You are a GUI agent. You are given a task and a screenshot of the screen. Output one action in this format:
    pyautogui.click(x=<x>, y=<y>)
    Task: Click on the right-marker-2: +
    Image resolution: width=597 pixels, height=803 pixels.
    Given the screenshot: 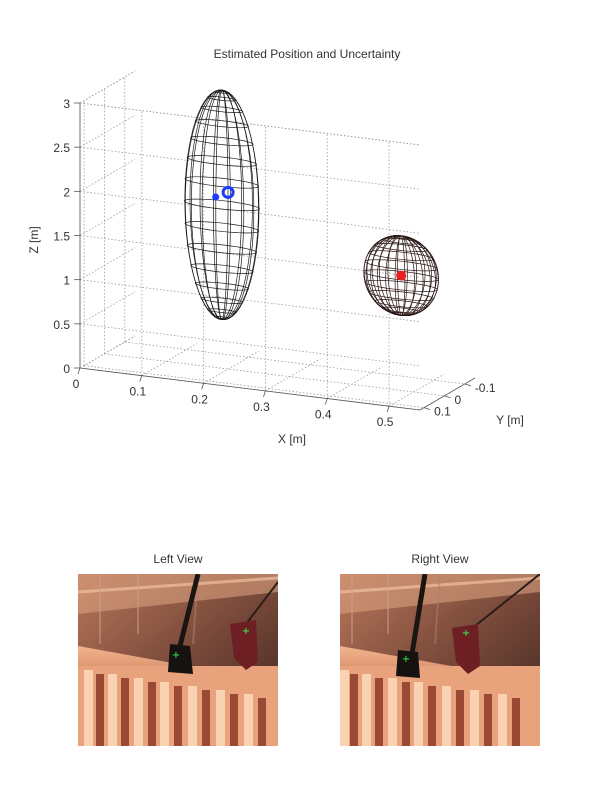 What is the action you would take?
    pyautogui.click(x=466, y=633)
    